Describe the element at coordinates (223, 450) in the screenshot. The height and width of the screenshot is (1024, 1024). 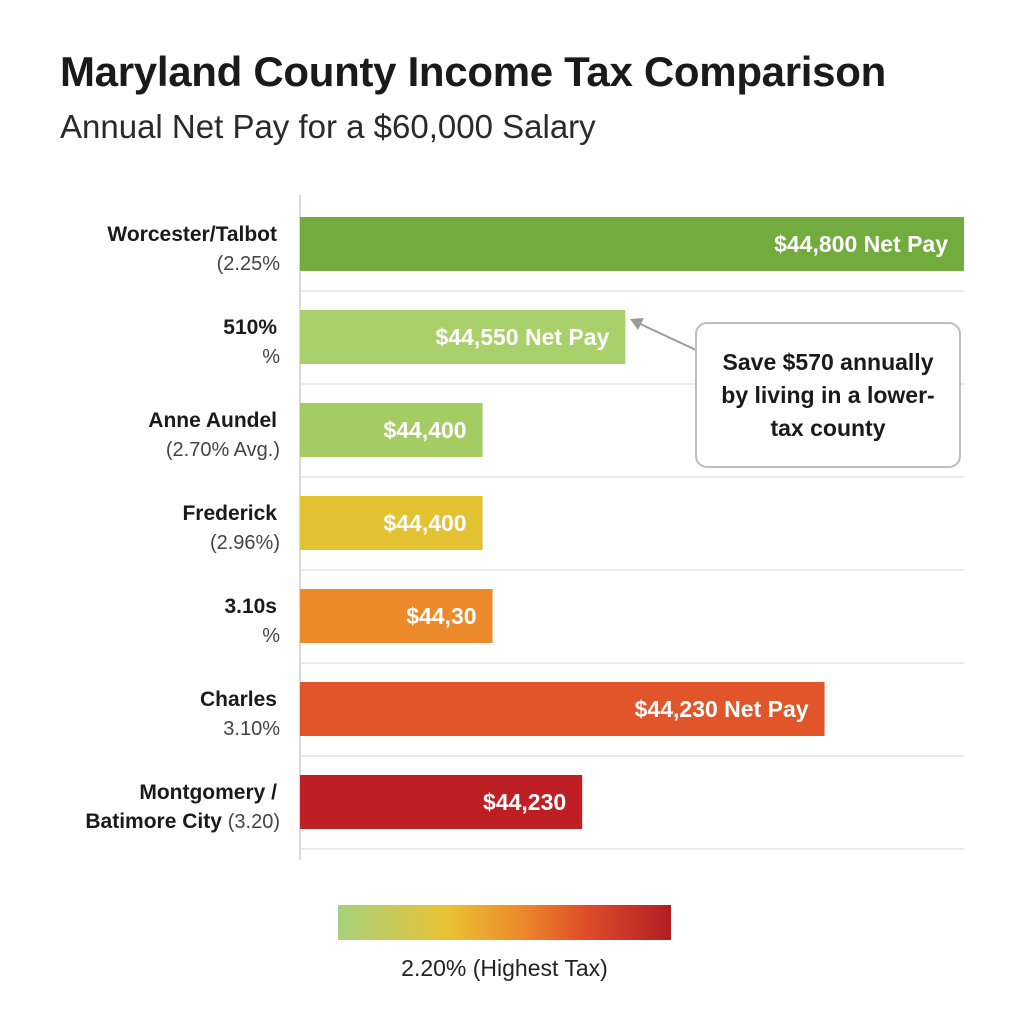
I see `category-sublabel: (2.70% Avg.)` at that location.